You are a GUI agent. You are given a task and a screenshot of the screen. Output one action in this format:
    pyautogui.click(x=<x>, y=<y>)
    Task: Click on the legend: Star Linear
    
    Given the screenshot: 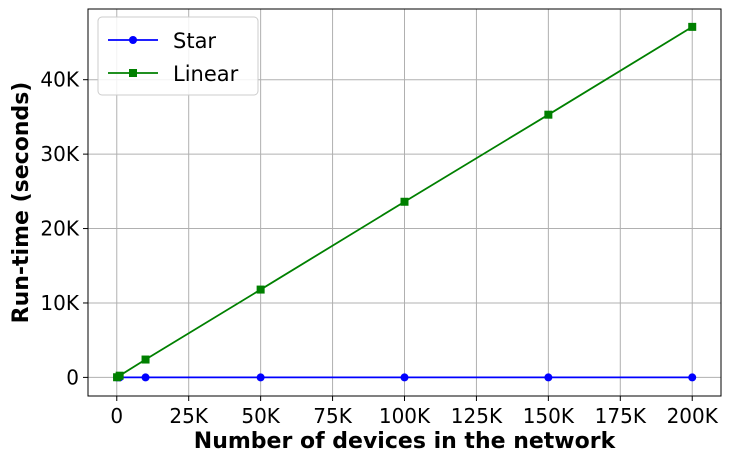 What is the action you would take?
    pyautogui.click(x=178, y=56)
    